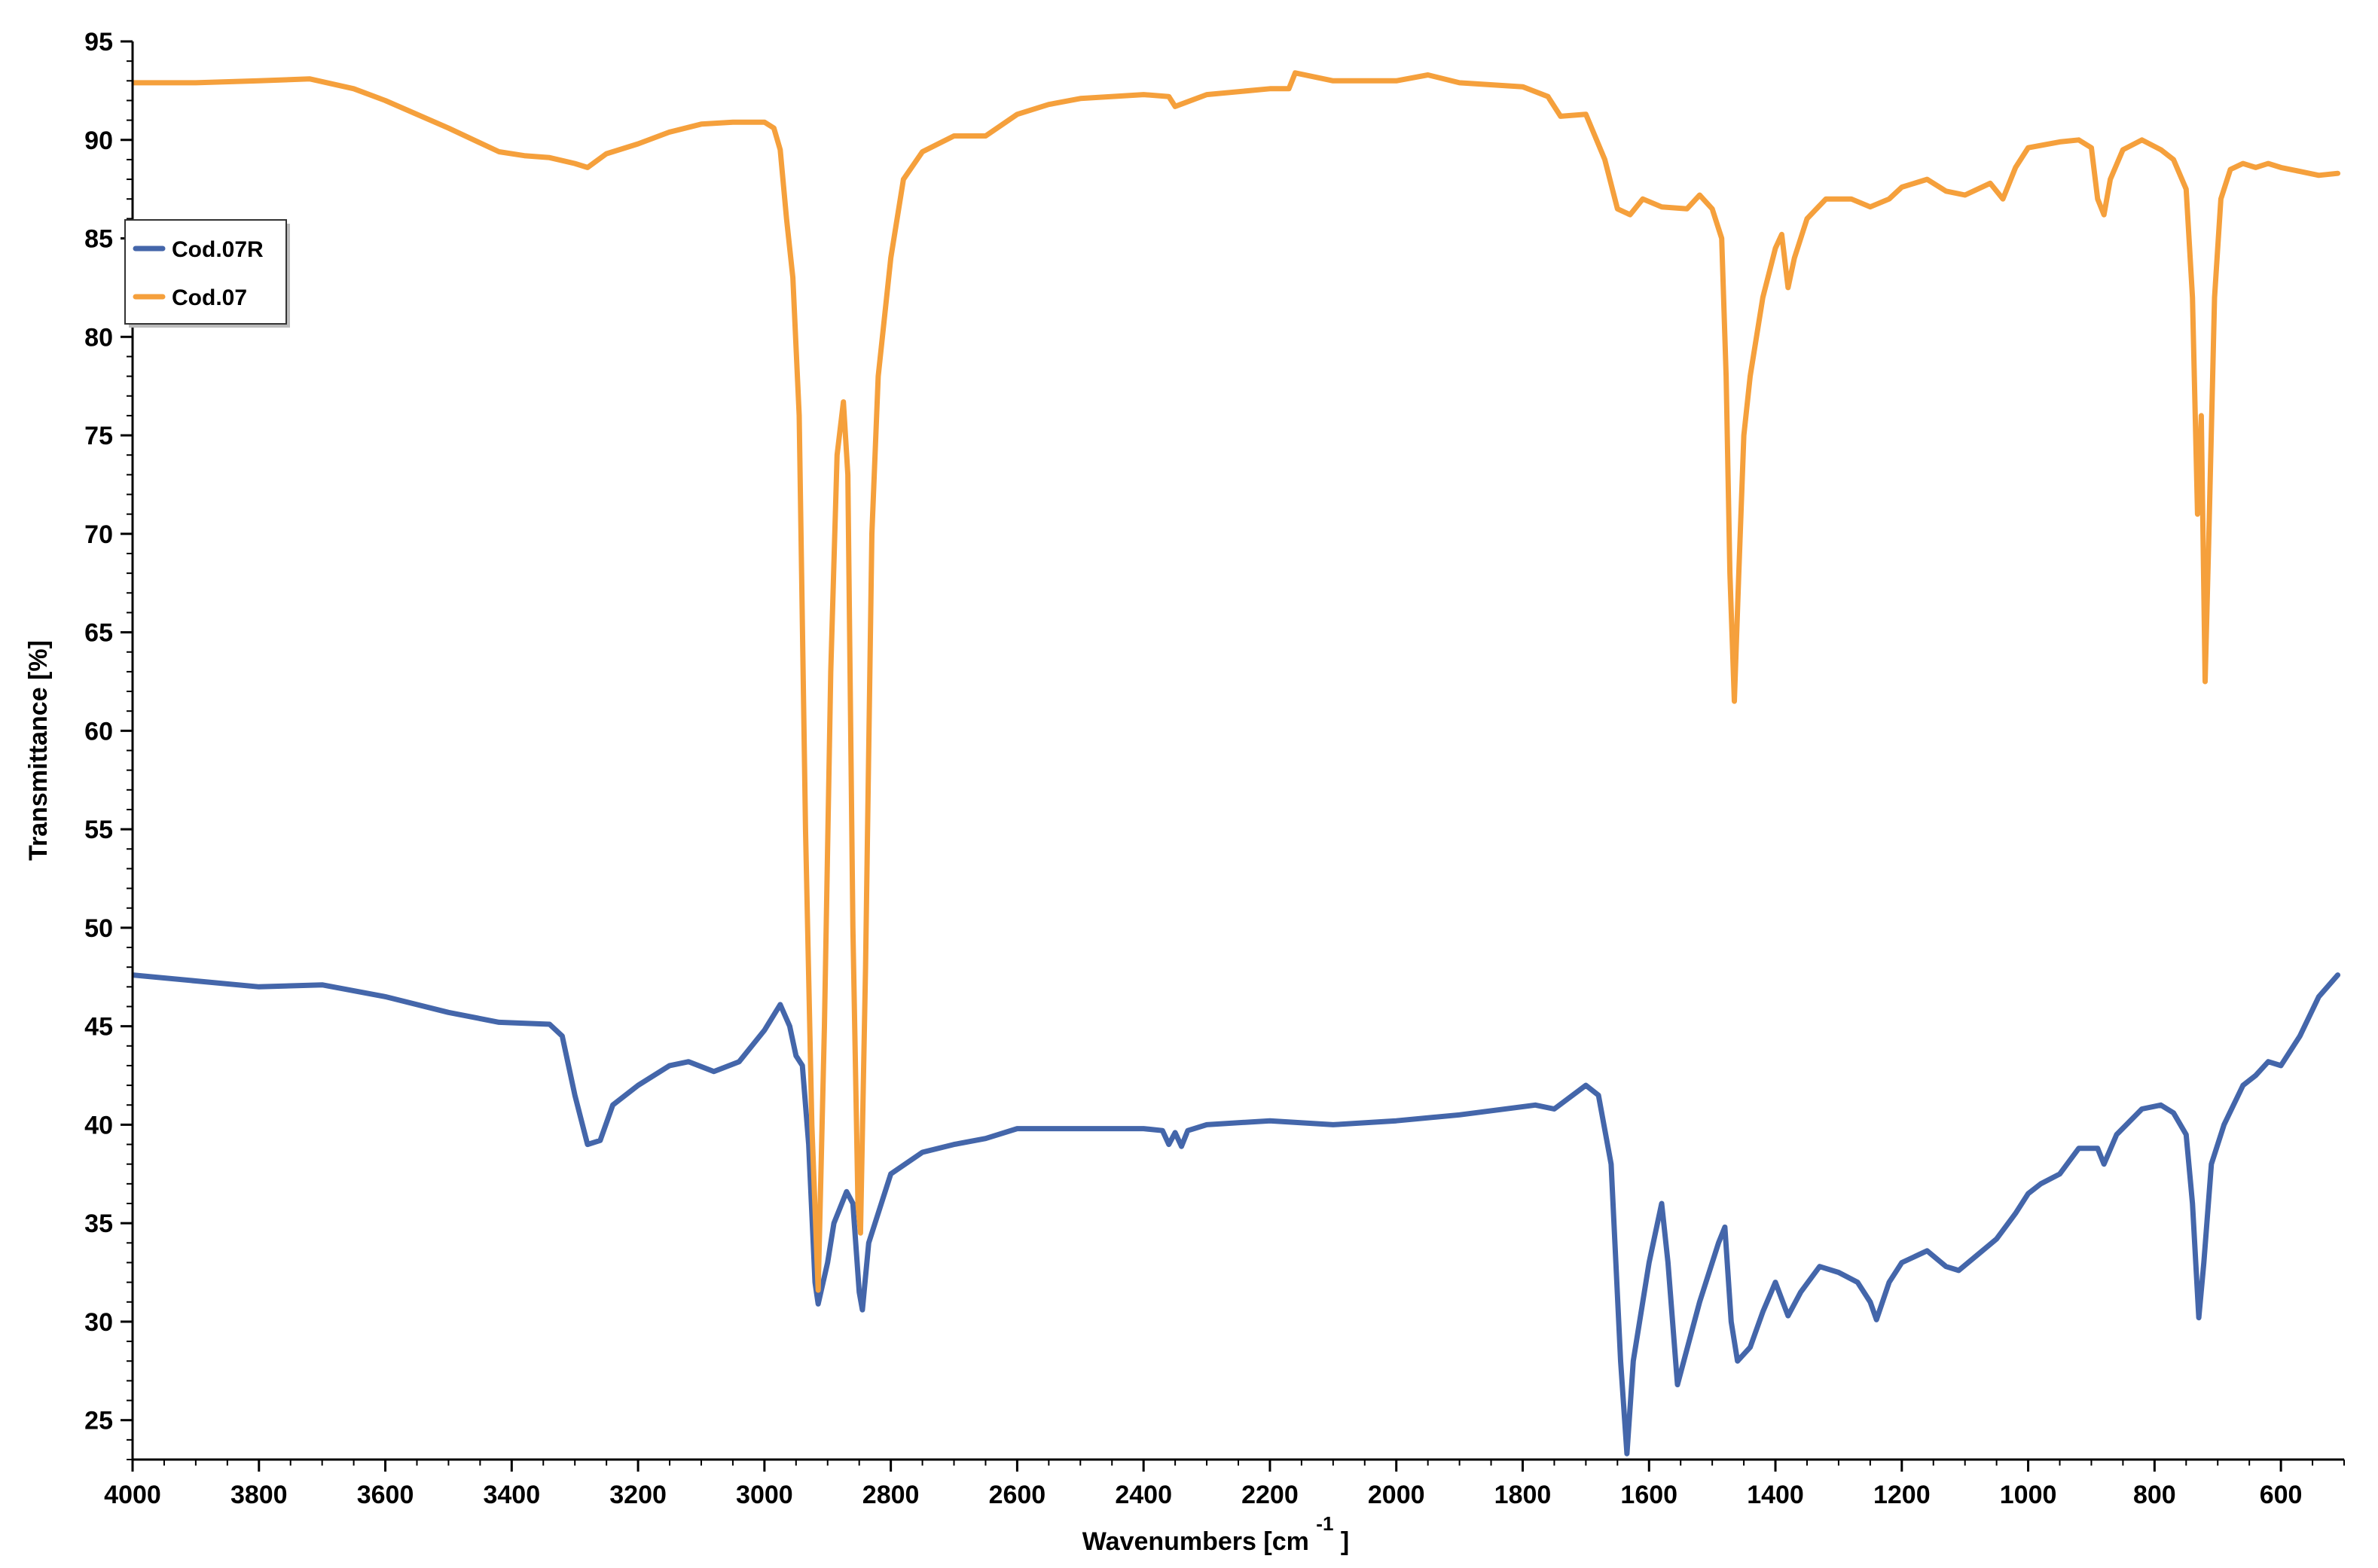  Describe the element at coordinates (98, 929) in the screenshot. I see `y-tick-label: 50` at that location.